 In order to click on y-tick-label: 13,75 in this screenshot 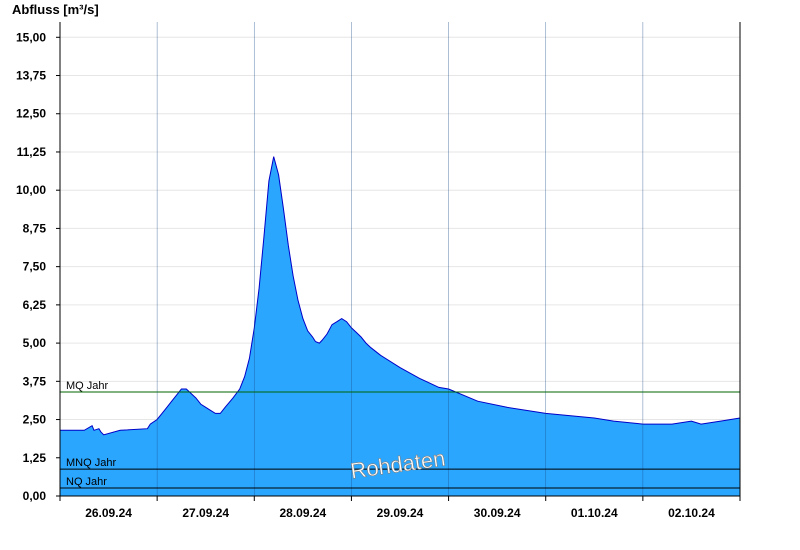, I will do `click(31, 76)`.